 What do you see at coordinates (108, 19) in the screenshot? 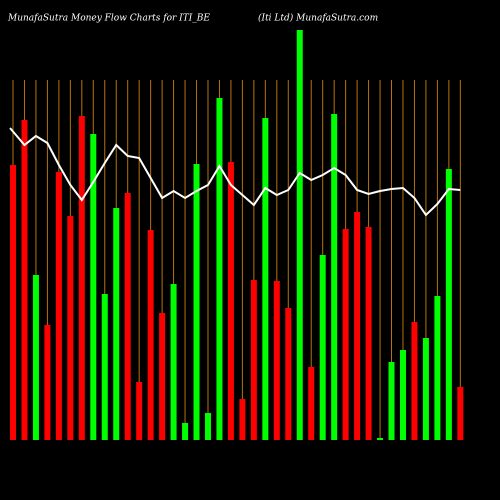
I see `chart-title: MunafaSutra Money Flow Charts for ITI_BE` at bounding box center [108, 19].